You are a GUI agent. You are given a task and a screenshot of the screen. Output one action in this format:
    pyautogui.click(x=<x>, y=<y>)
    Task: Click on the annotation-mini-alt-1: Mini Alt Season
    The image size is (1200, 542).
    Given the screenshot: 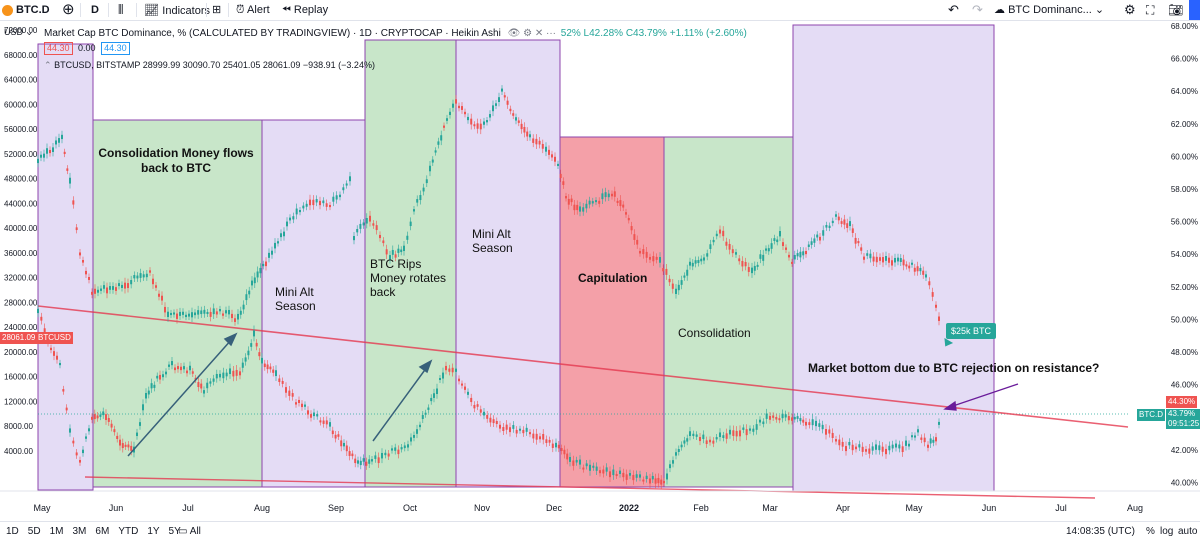 What is the action you would take?
    pyautogui.click(x=295, y=299)
    